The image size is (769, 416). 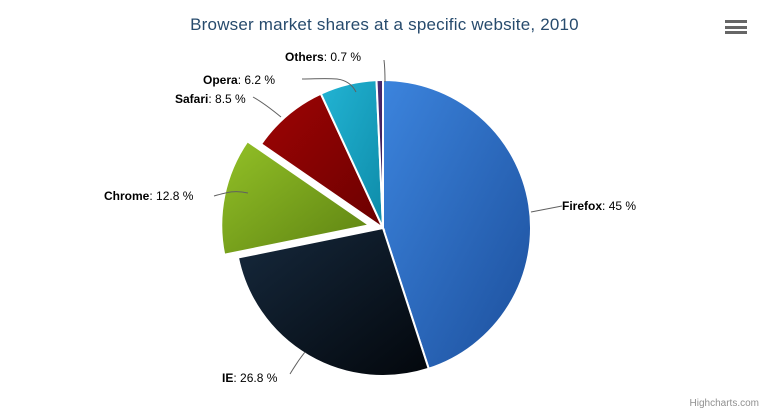 I want to click on data-label-opera-value: 6.2 %, so click(x=260, y=80).